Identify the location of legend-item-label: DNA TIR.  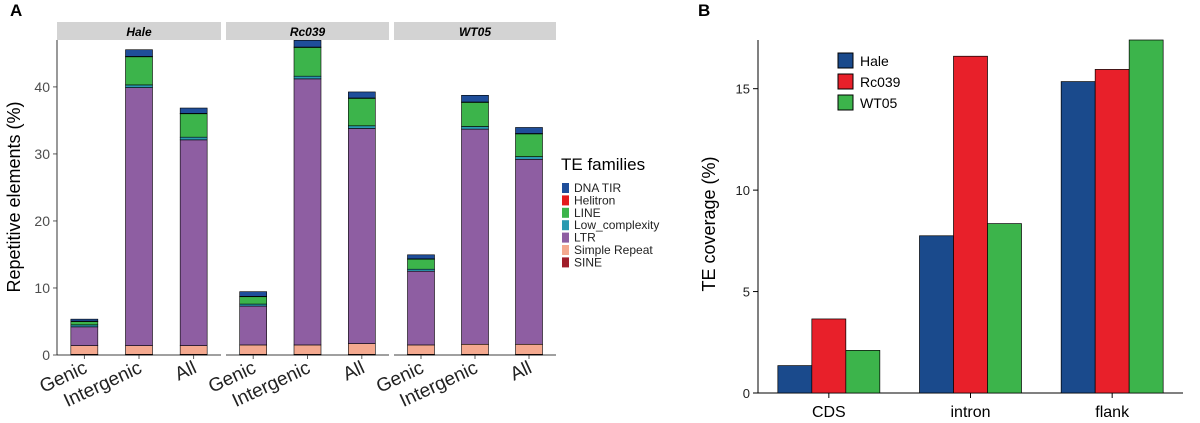
(597, 188).